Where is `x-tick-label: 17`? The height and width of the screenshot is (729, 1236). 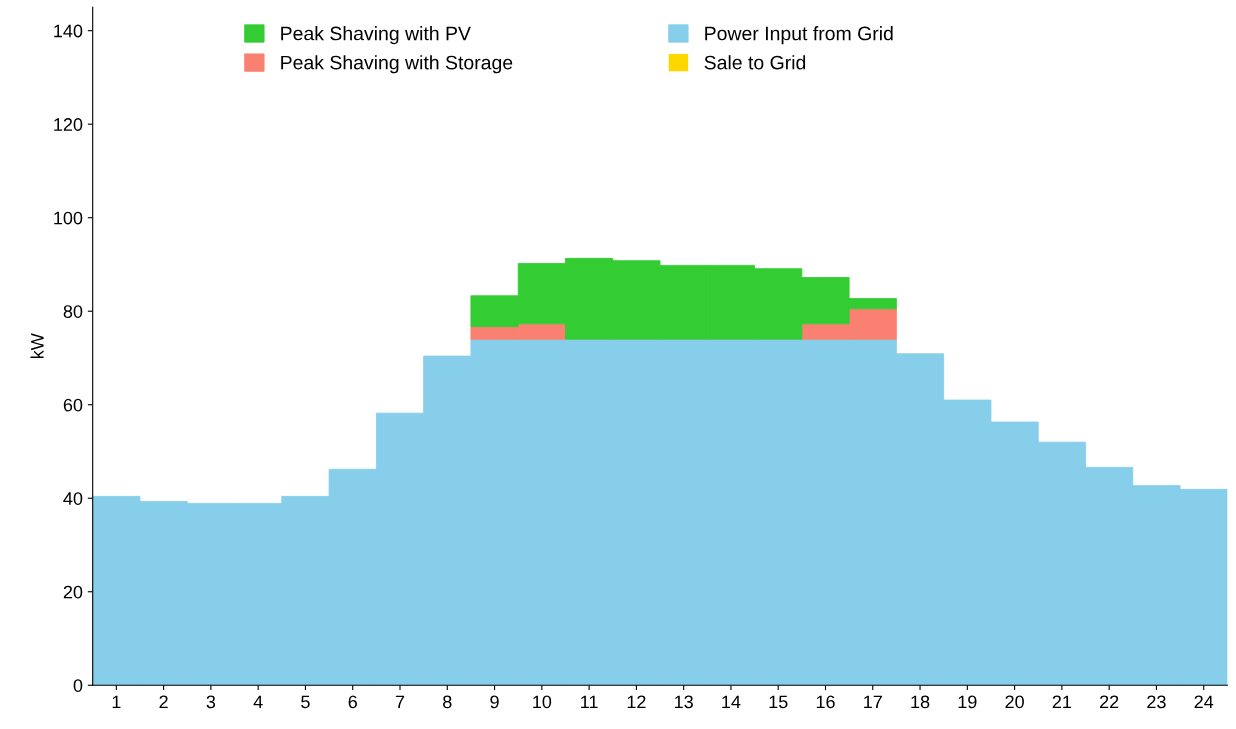
x-tick-label: 17 is located at coordinates (873, 702).